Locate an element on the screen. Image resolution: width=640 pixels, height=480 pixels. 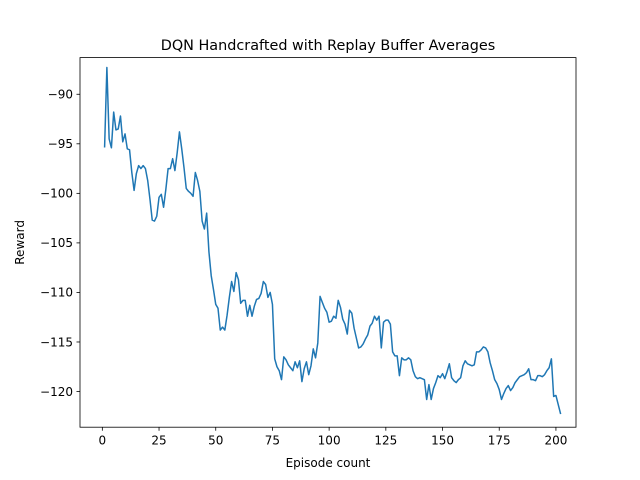
y-tick-label: −90 is located at coordinates (60, 95).